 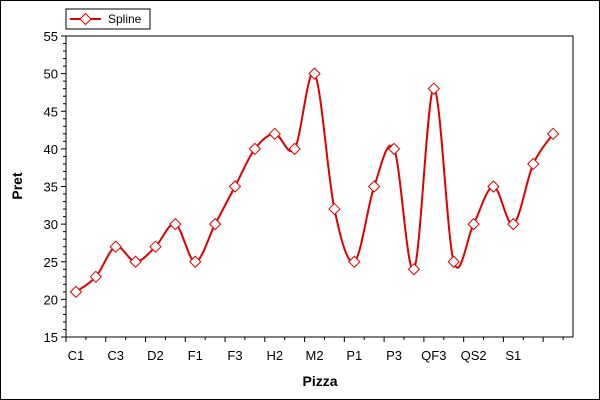 I want to click on legend-label: Spline, so click(x=125, y=19).